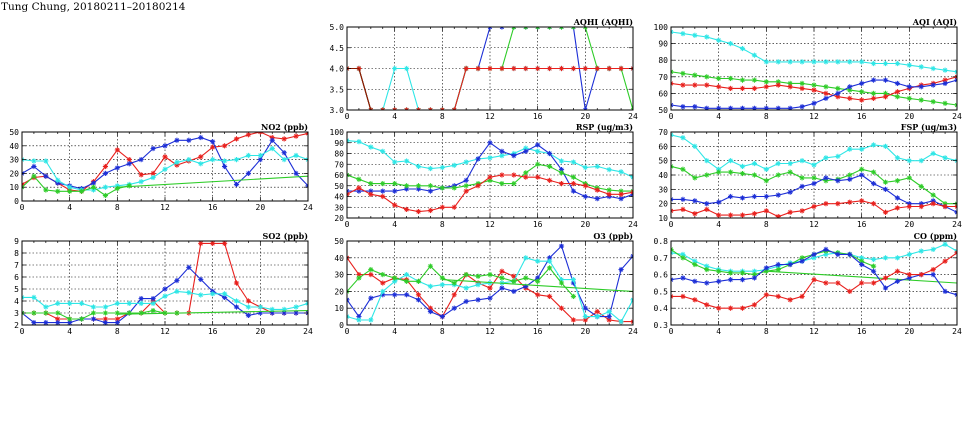 The image size is (975, 447). Describe the element at coordinates (337, 69) in the screenshot. I see `y-tick-label: 4.0` at that location.